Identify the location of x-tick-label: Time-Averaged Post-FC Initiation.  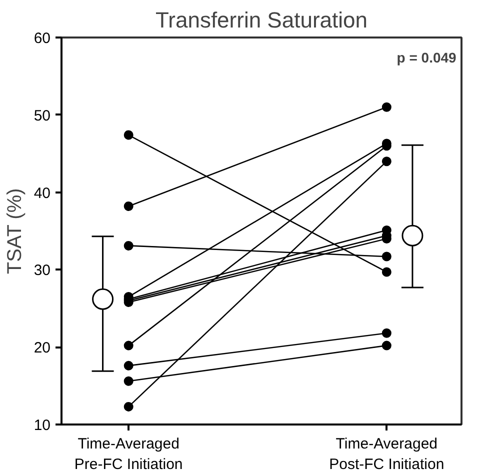
(386, 454).